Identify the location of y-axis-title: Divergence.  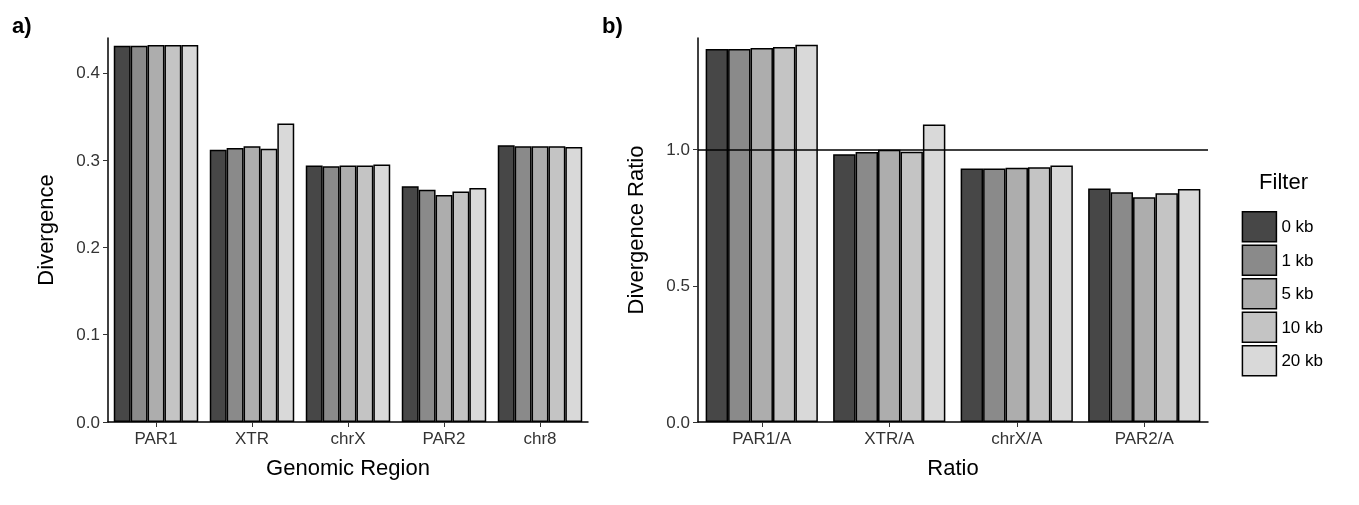
(45, 230).